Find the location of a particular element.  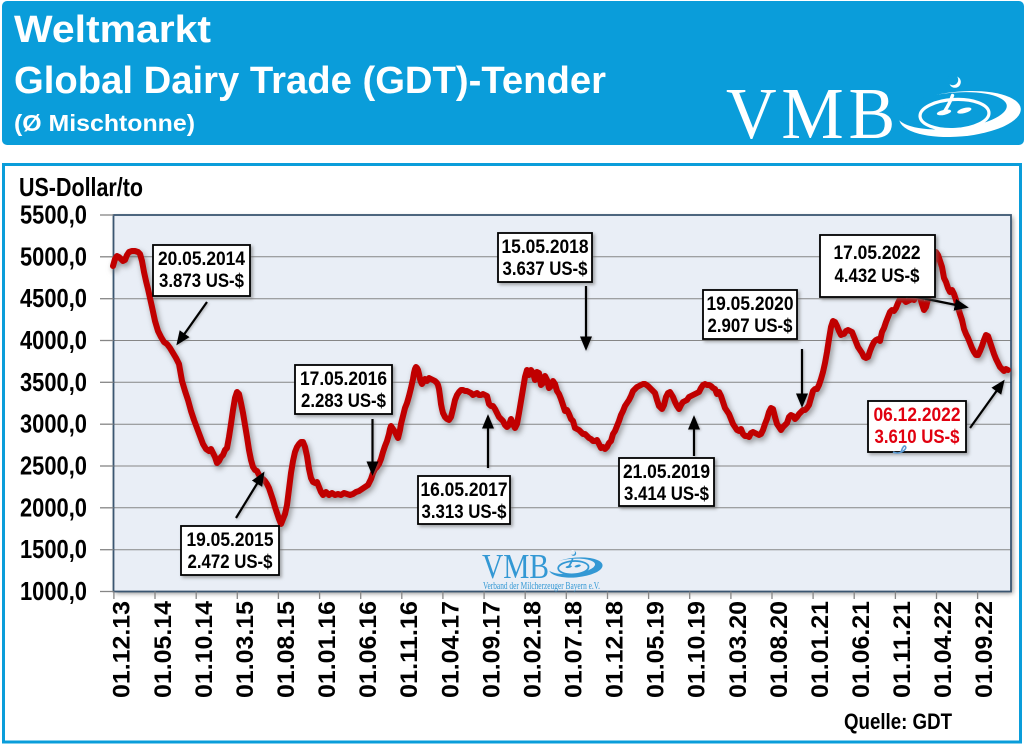

svg-text: 01.12.18 is located at coordinates (615, 649).